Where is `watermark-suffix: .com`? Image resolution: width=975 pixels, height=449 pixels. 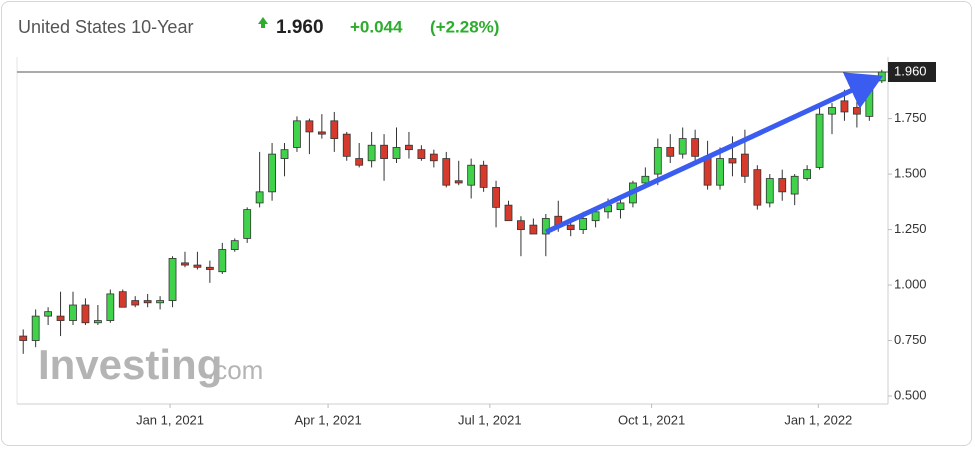 watermark-suffix: .com is located at coordinates (235, 370).